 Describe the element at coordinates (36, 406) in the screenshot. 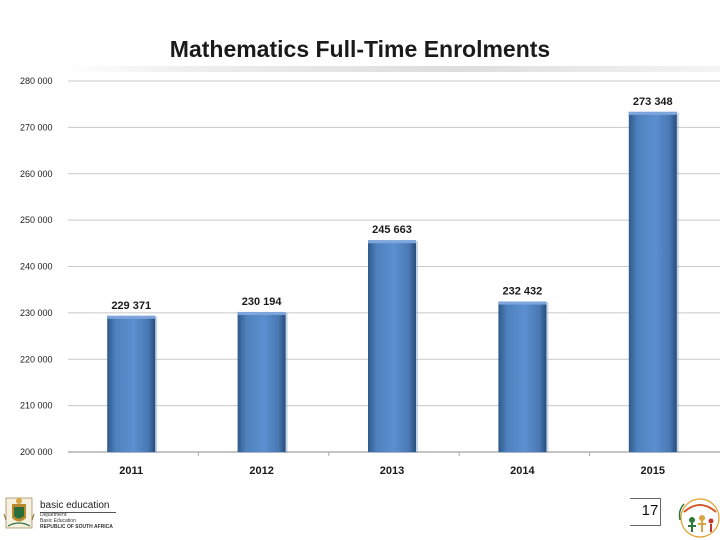

I see `y-tick-label: 210 000` at that location.